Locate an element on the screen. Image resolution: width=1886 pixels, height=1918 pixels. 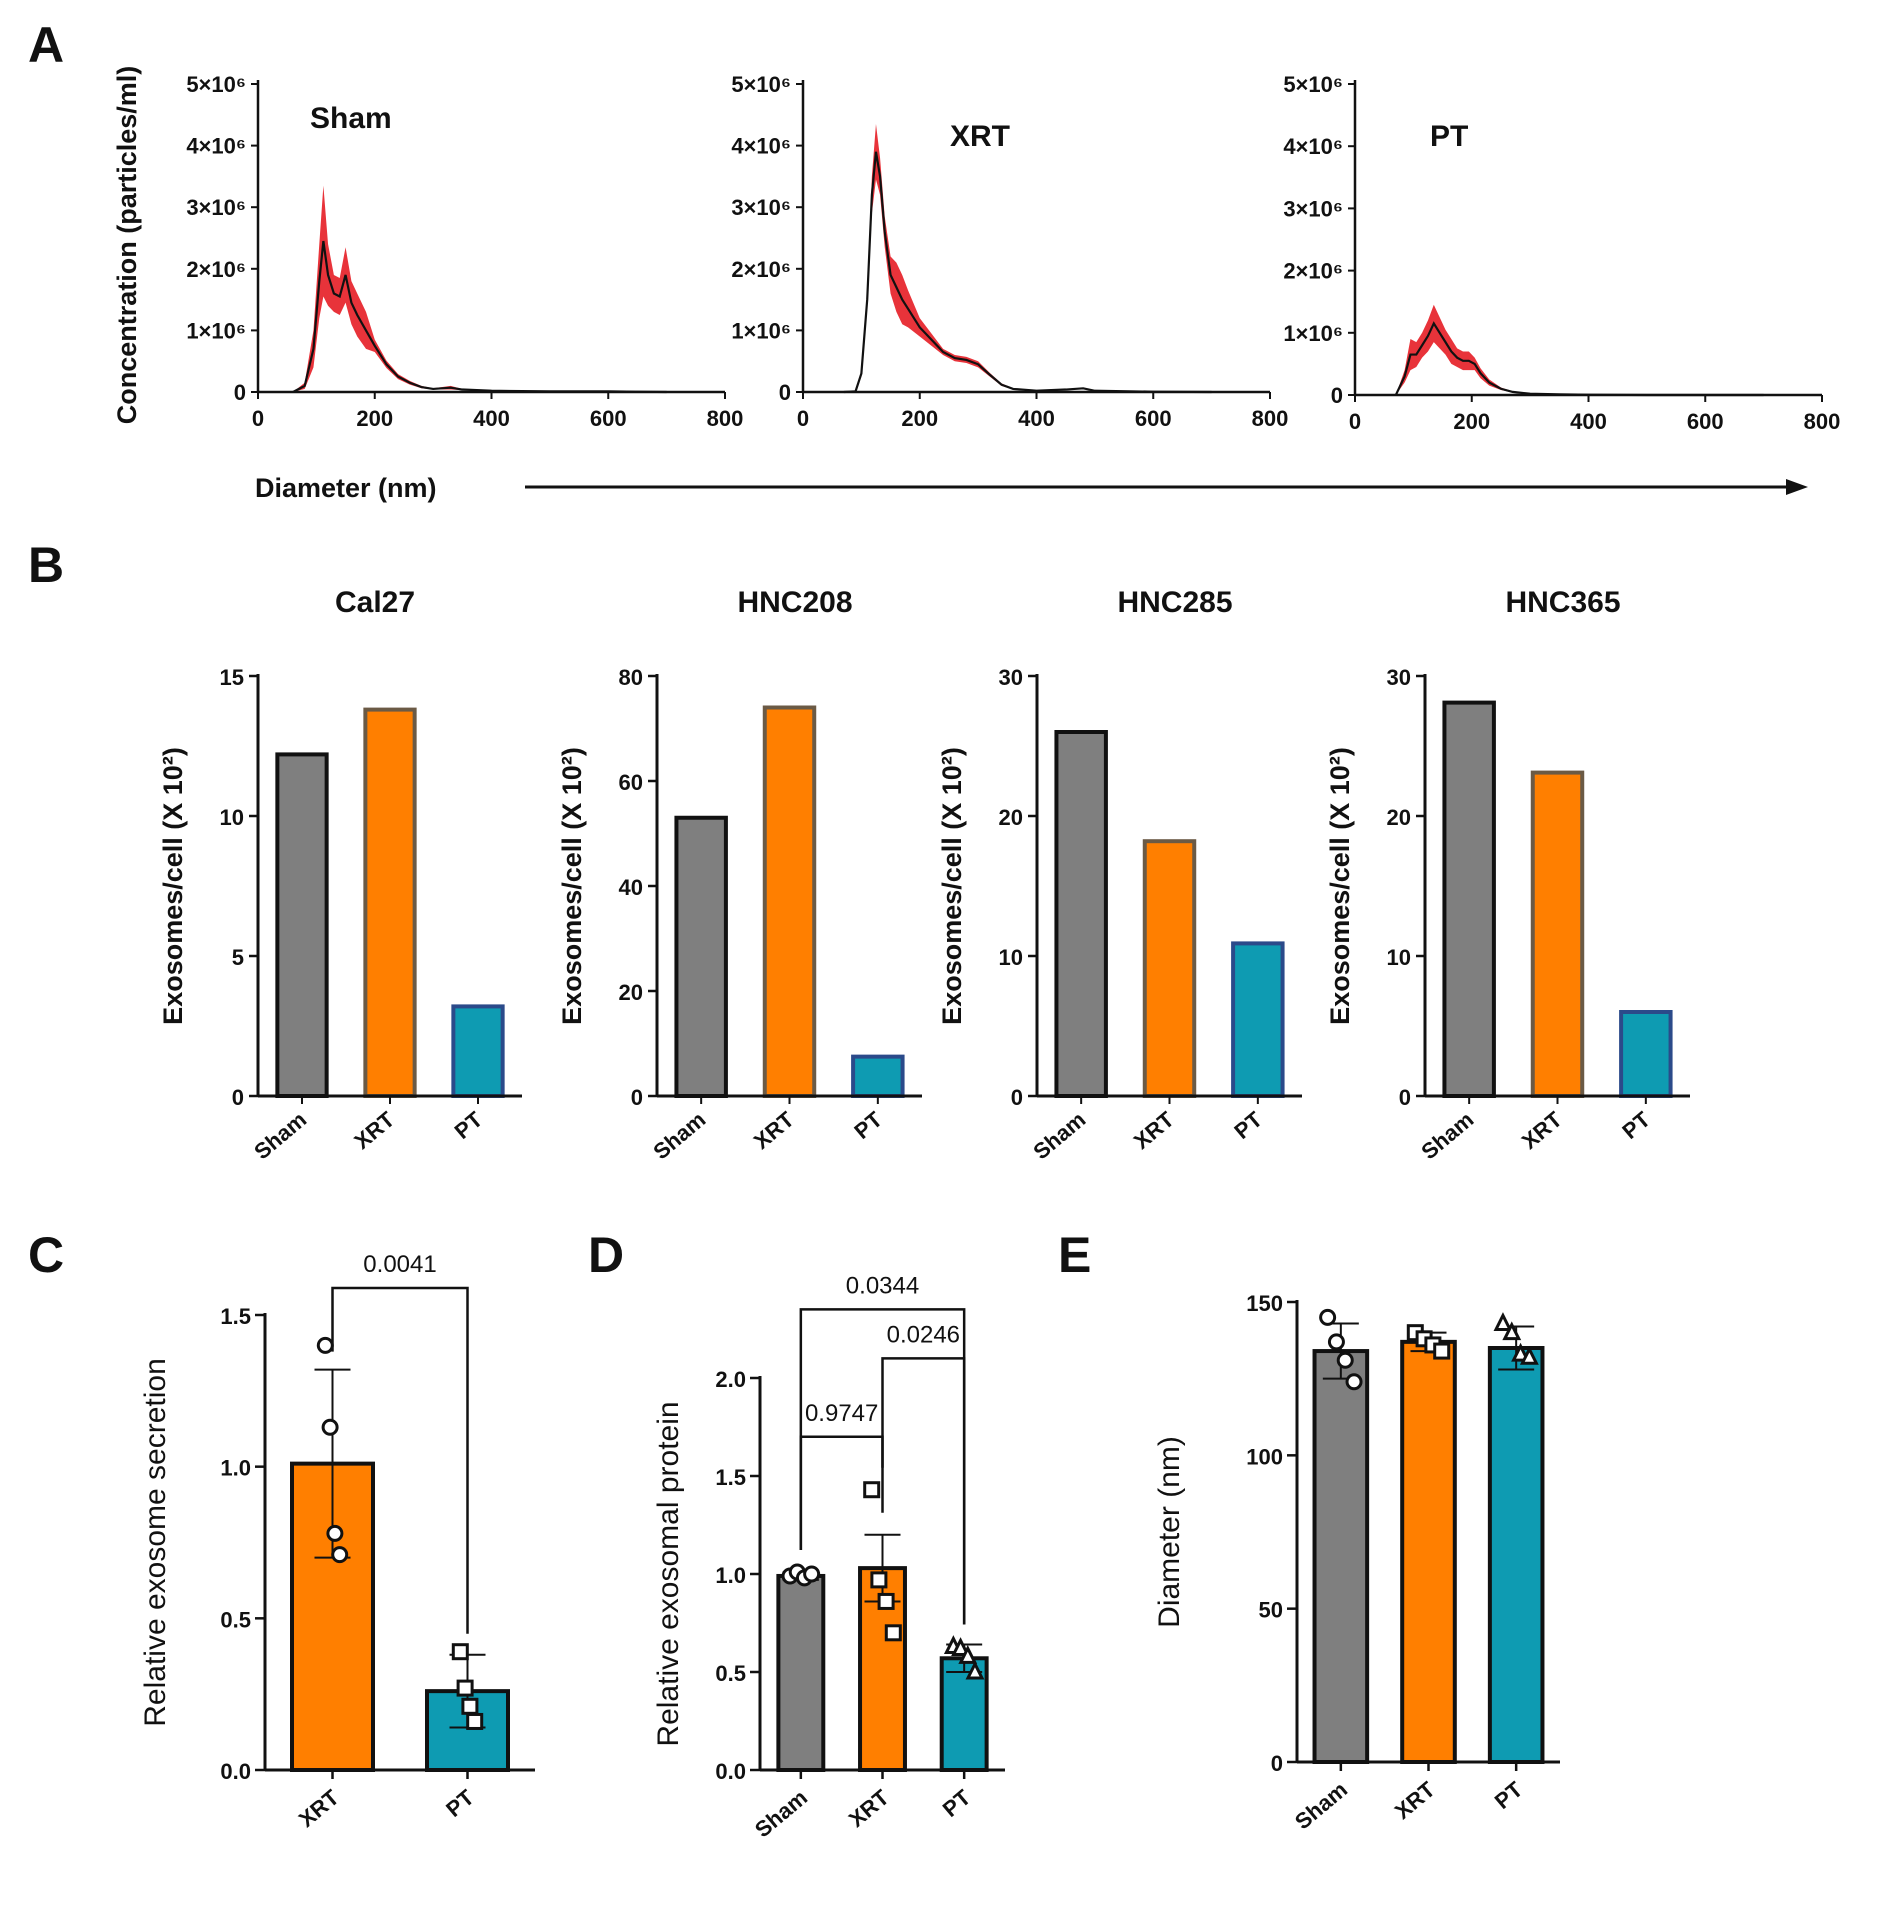
p-value-label: 0.0041 is located at coordinates (399, 1264).